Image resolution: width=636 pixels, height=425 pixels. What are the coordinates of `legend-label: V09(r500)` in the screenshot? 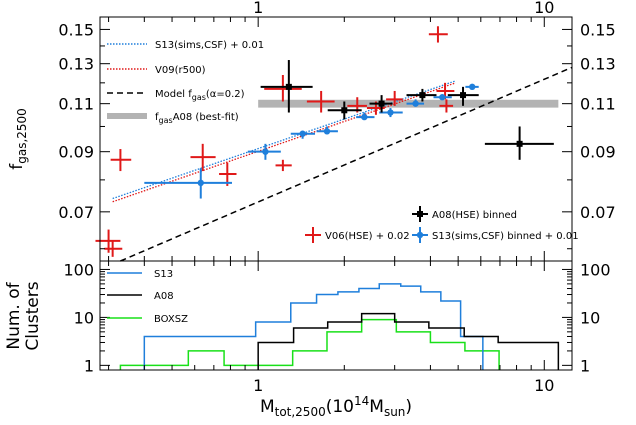 It's located at (180, 70).